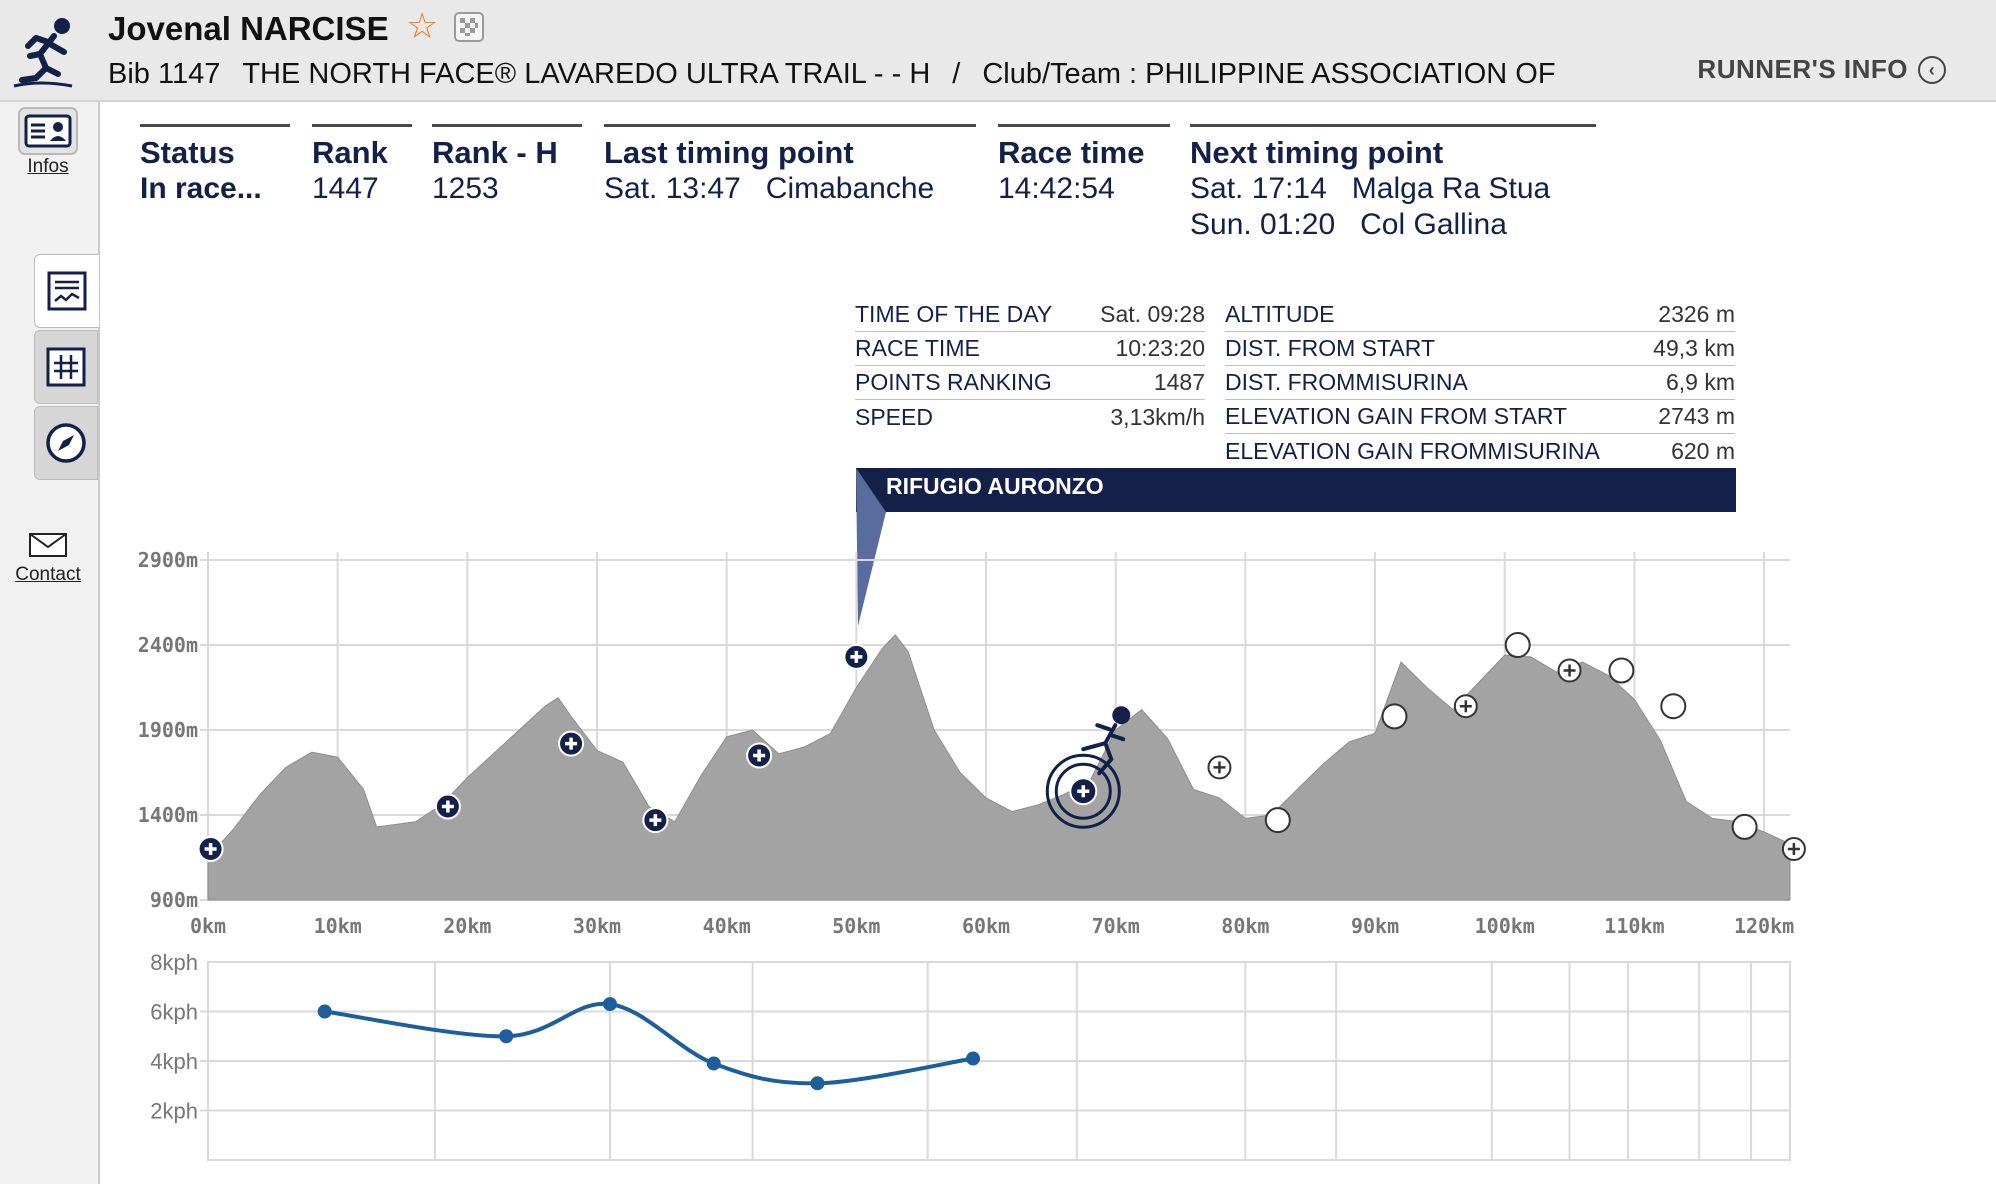 The height and width of the screenshot is (1184, 1996). I want to click on speed-tick-label: 8kph, so click(174, 962).